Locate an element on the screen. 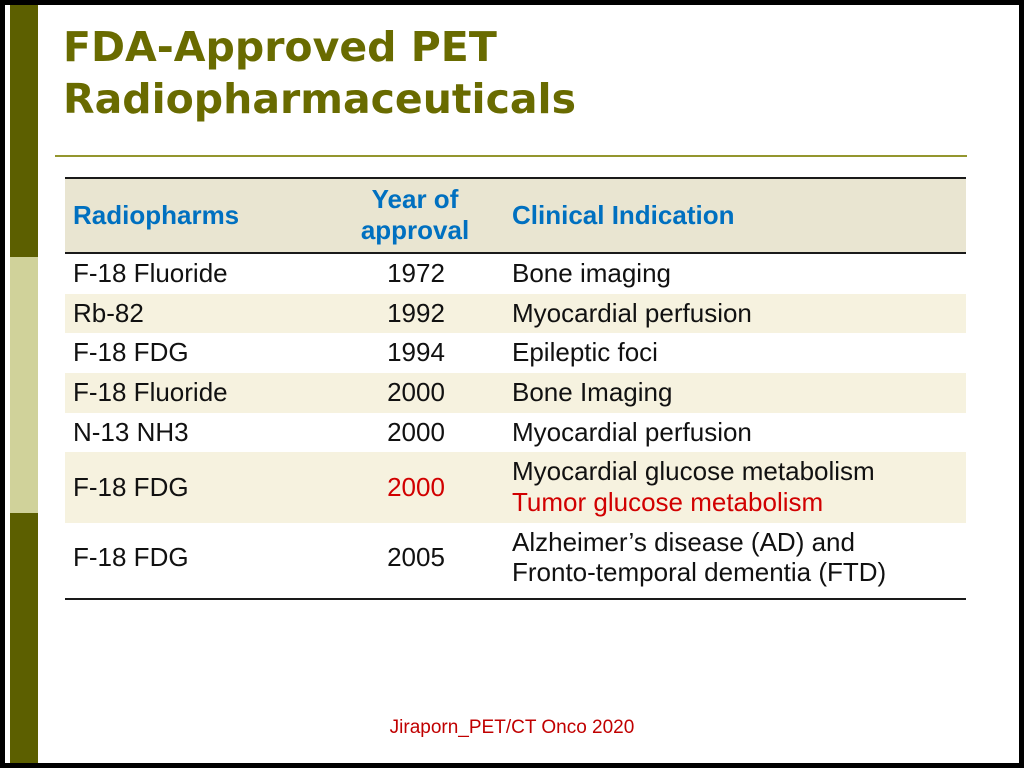 Image resolution: width=1024 pixels, height=768 pixels. accent-bar-top-segment is located at coordinates (24, 131).